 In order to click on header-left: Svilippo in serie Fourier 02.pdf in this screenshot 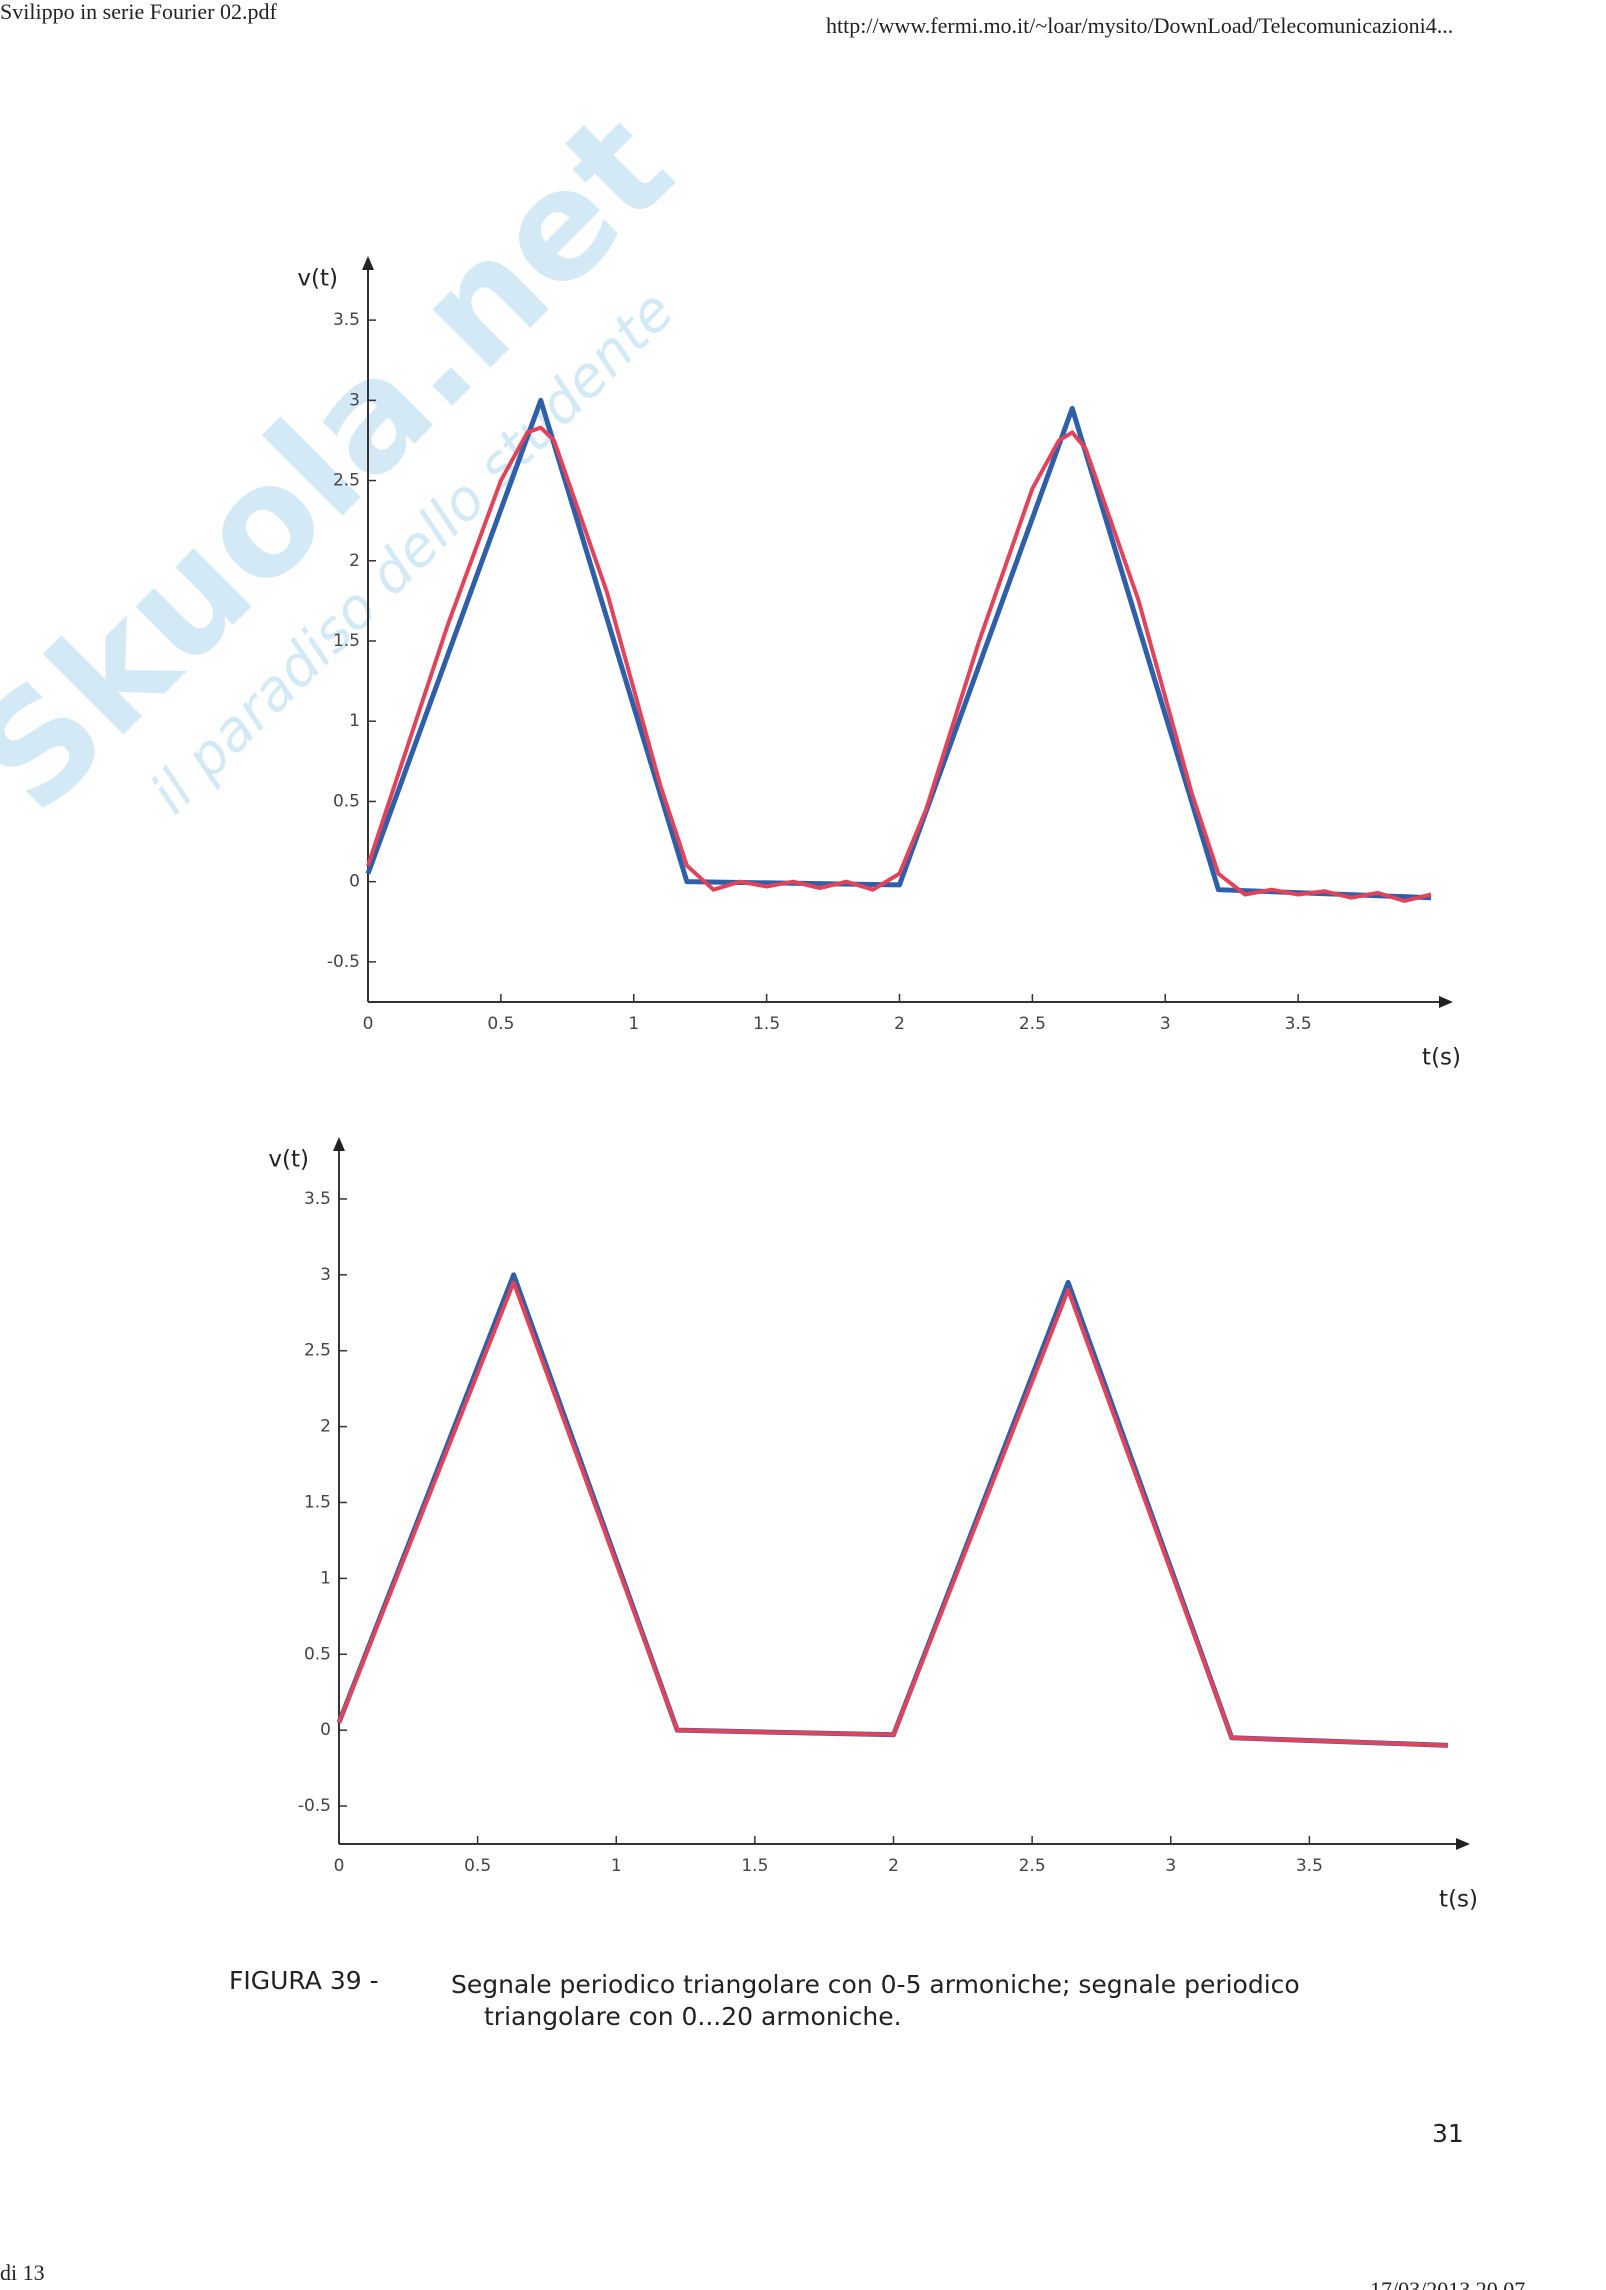, I will do `click(138, 12)`.